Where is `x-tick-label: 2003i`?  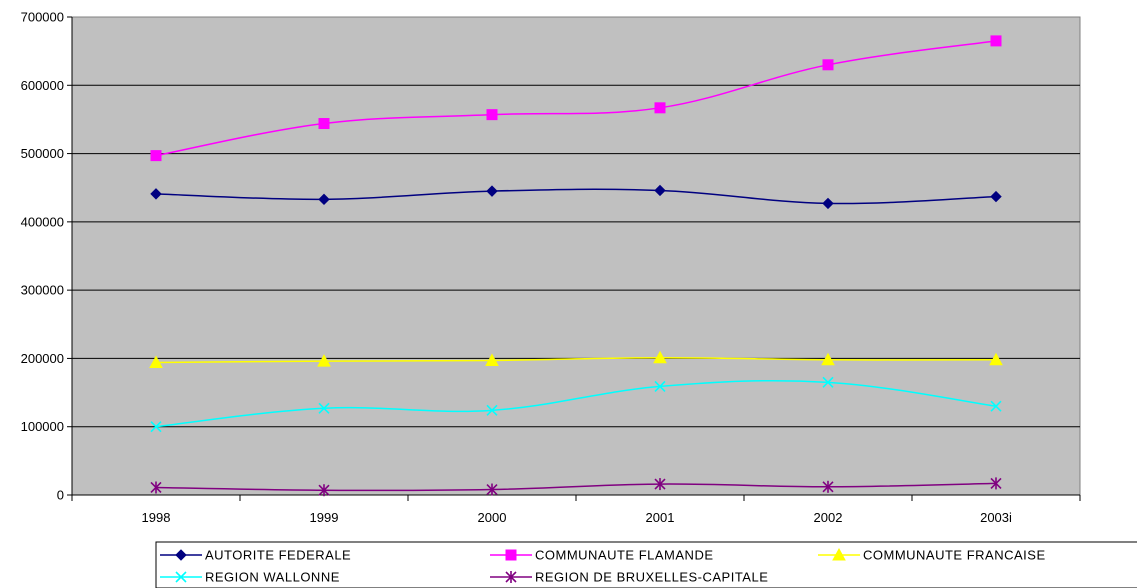 x-tick-label: 2003i is located at coordinates (996, 517).